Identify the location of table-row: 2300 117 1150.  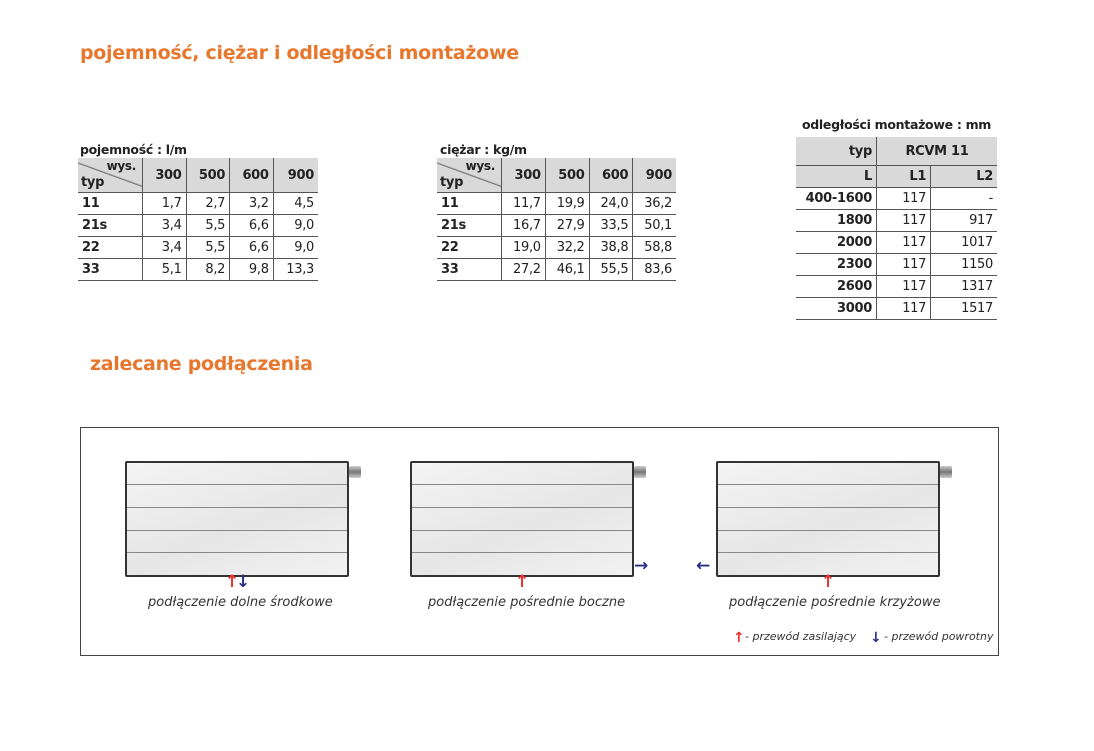
(896, 264).